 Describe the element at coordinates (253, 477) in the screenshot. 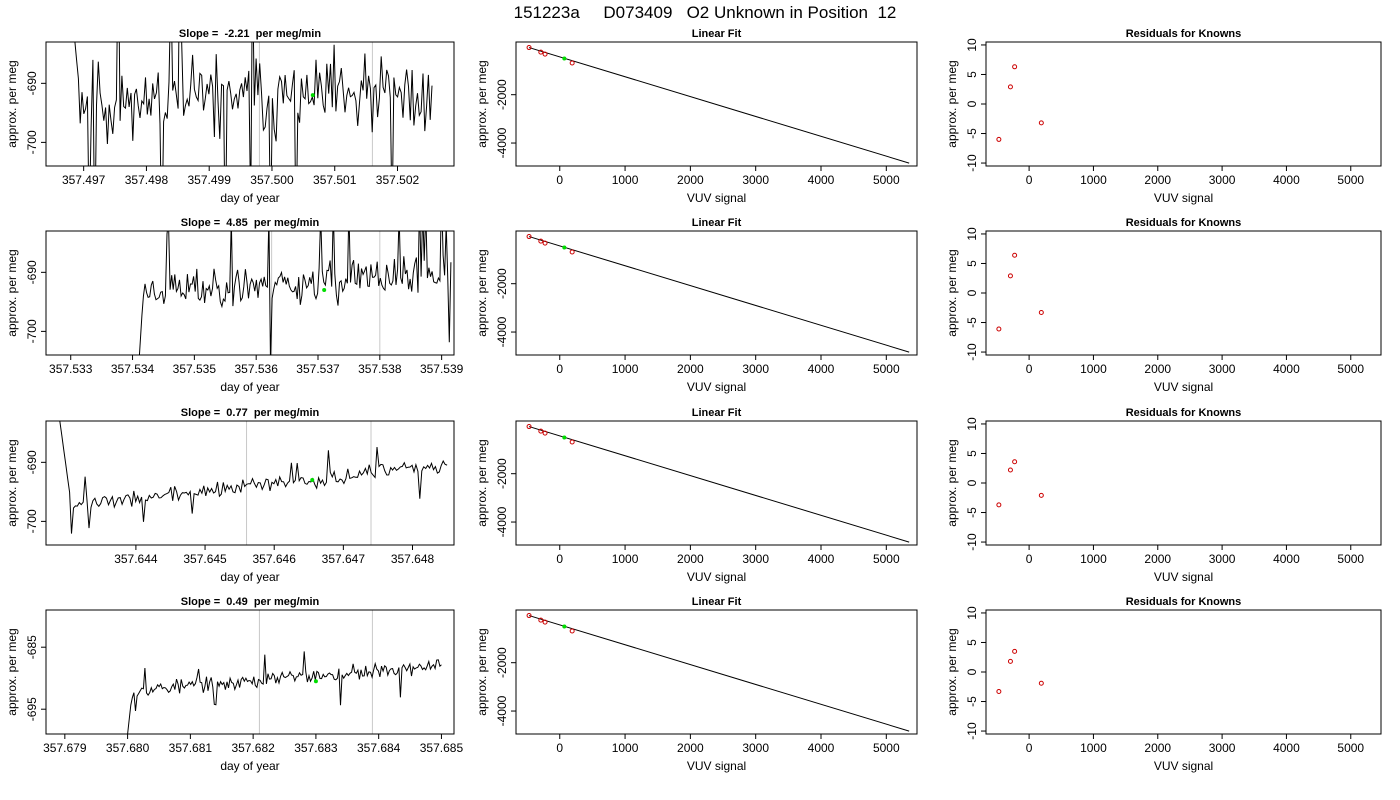

I see `series-line` at that location.